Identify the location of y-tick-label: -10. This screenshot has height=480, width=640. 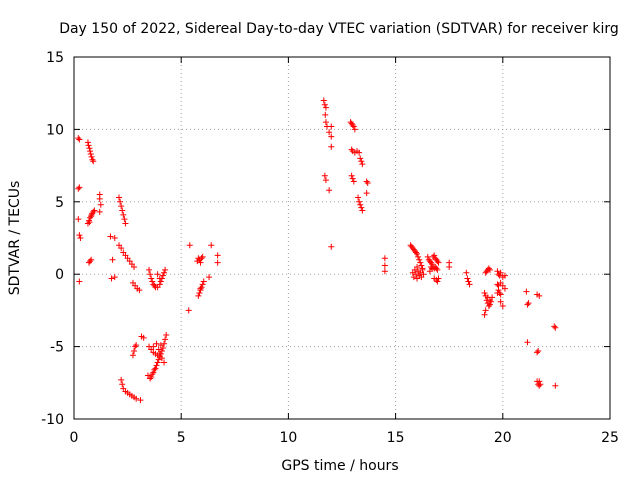
(52, 420).